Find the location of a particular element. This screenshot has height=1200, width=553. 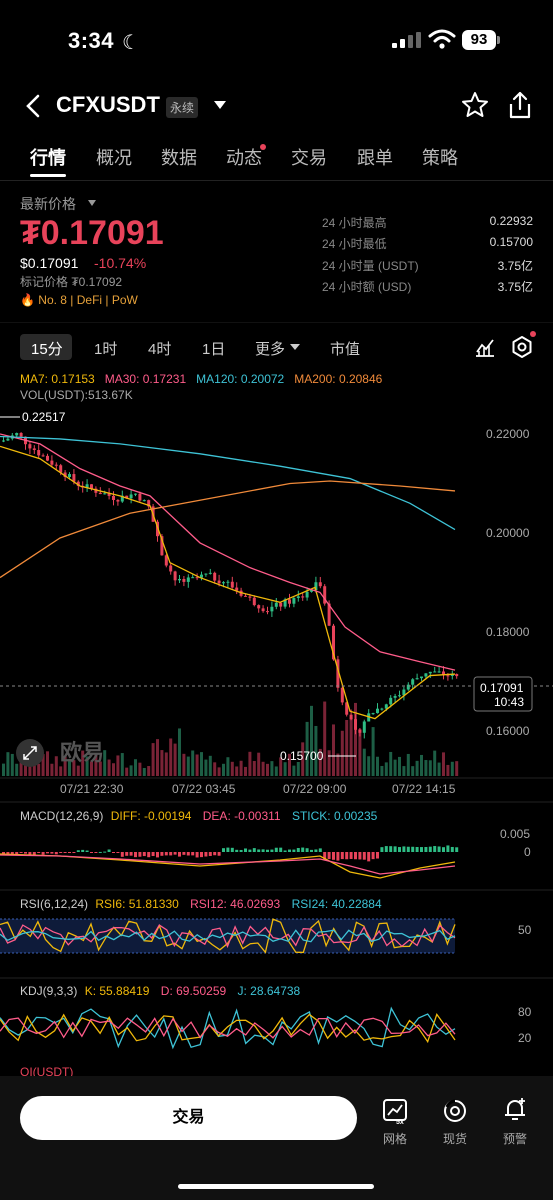

interval-more: 更多 is located at coordinates (270, 349).